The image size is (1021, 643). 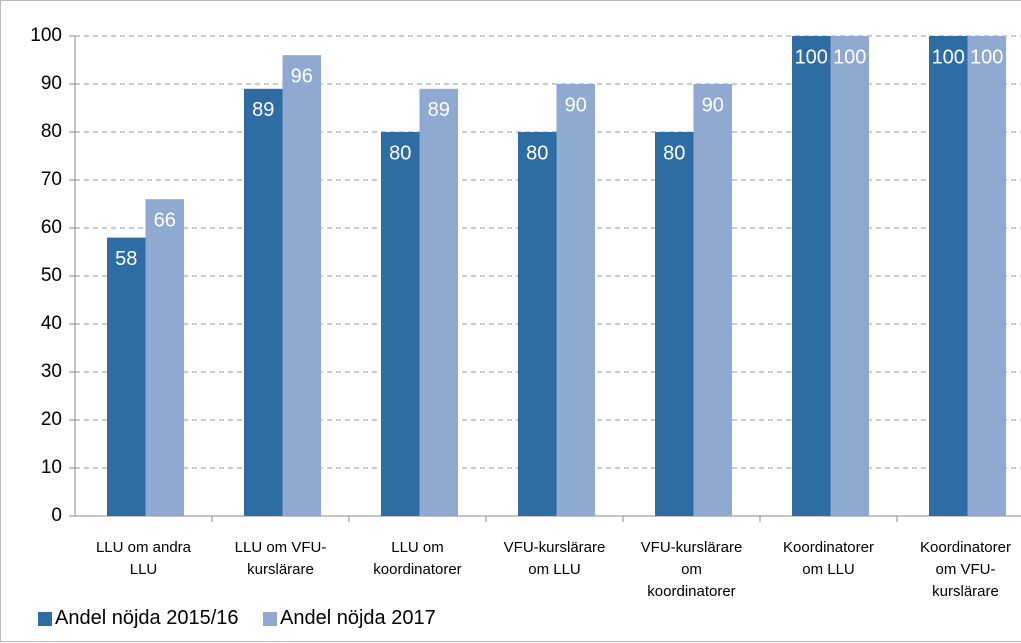 I want to click on y-tick-label: 40, so click(x=51, y=323).